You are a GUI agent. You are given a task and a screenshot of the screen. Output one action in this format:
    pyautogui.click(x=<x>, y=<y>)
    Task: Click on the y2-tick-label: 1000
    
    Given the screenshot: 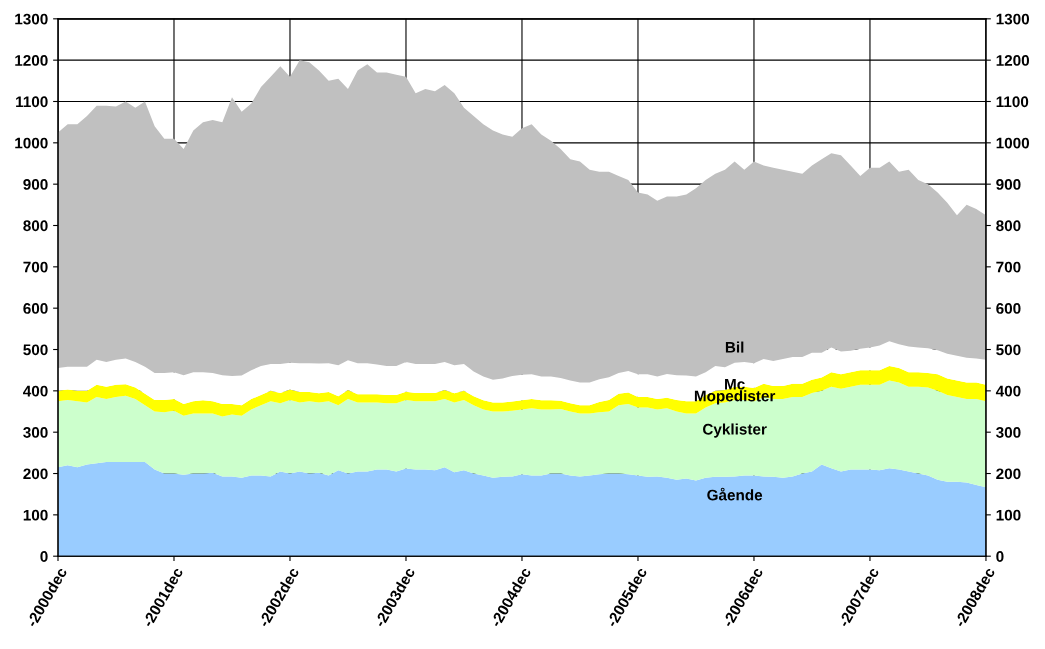 What is the action you would take?
    pyautogui.click(x=1013, y=143)
    